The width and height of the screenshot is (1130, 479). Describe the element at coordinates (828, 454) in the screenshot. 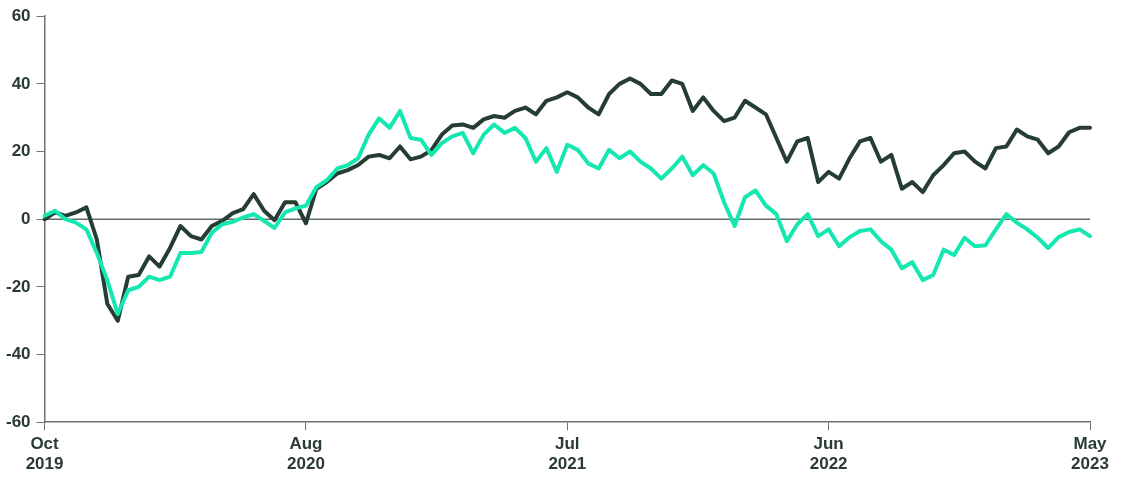

I see `x-tick-label: Jun 2022` at that location.